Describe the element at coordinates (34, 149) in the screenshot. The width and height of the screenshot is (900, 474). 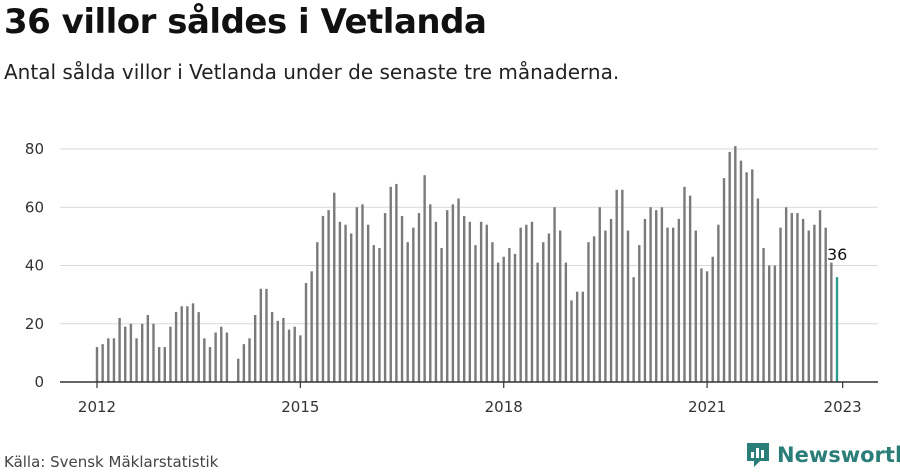
I see `y-tick-label: 80` at that location.